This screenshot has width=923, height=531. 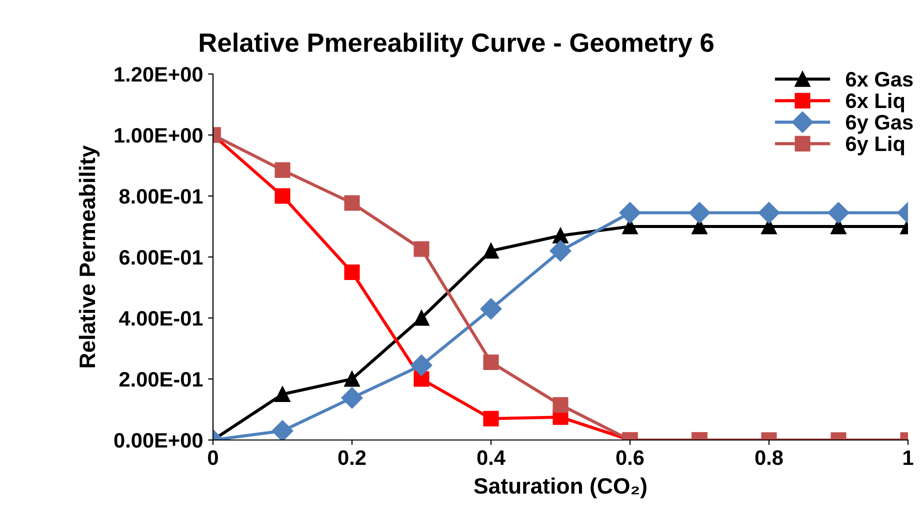 What do you see at coordinates (491, 458) in the screenshot?
I see `x-tick-label: 0.4` at bounding box center [491, 458].